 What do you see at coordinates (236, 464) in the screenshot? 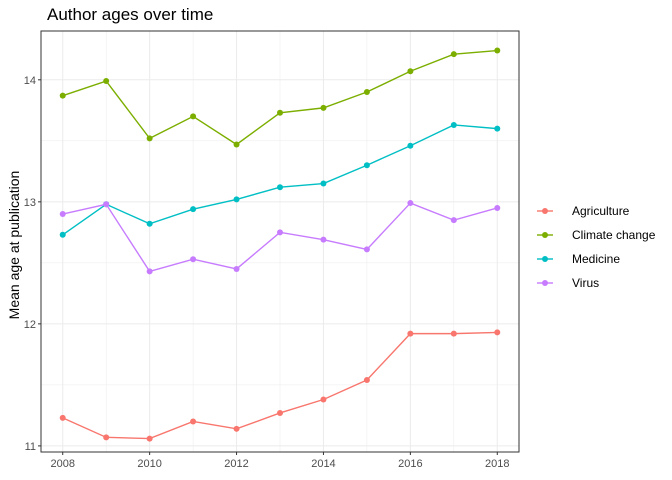
I see `x-tick-label: 2012` at bounding box center [236, 464].